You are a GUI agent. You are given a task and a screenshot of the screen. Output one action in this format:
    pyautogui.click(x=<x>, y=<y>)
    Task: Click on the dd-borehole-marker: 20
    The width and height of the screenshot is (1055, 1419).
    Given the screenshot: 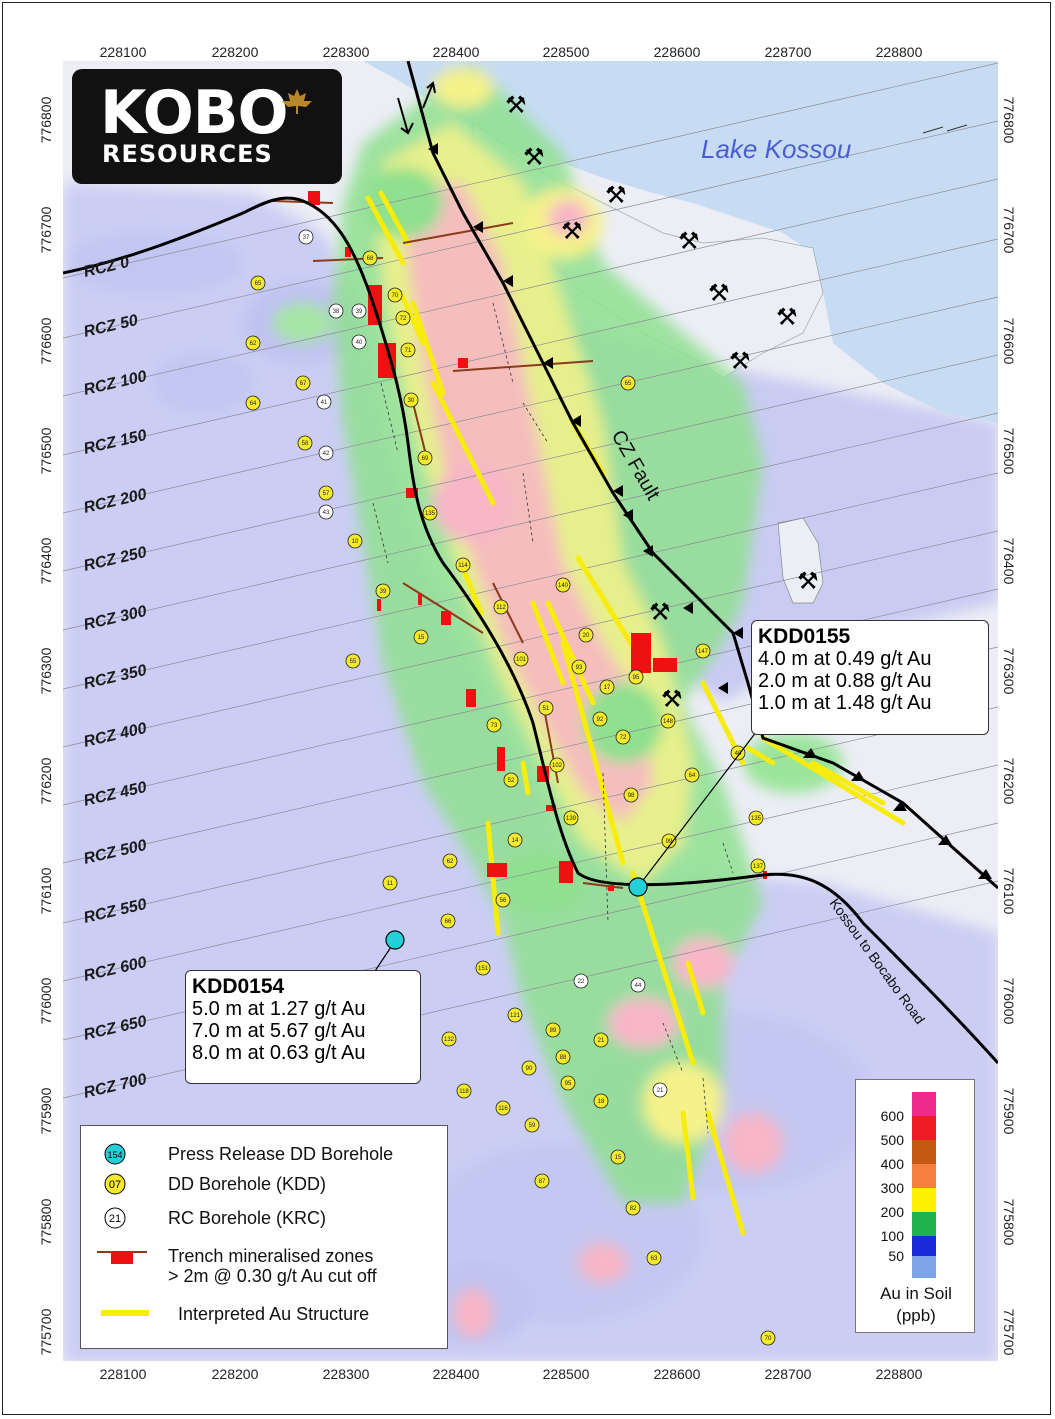 What is the action you would take?
    pyautogui.click(x=586, y=635)
    